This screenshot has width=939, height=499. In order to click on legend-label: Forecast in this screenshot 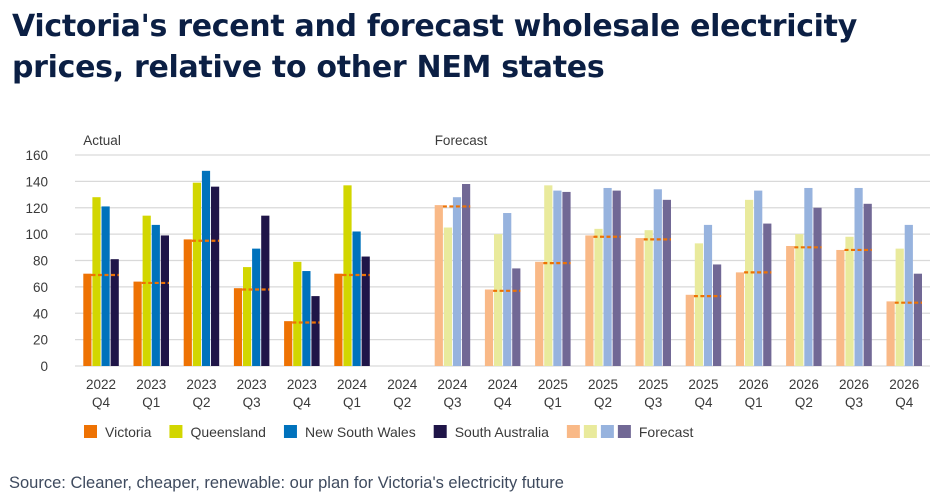, I will do `click(666, 432)`.